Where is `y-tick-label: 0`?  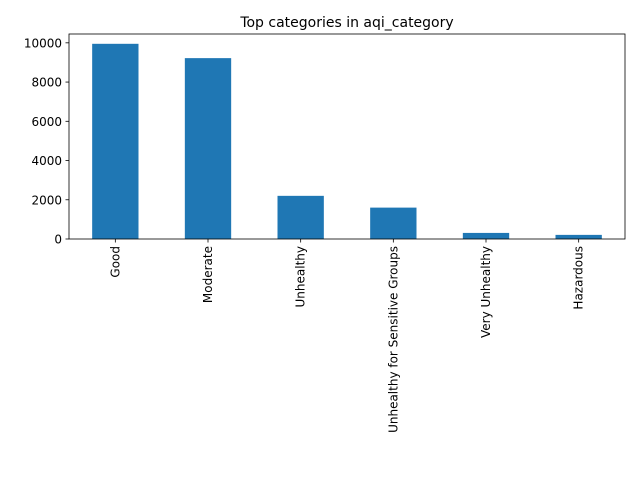
y-tick-label: 0 is located at coordinates (58, 240).